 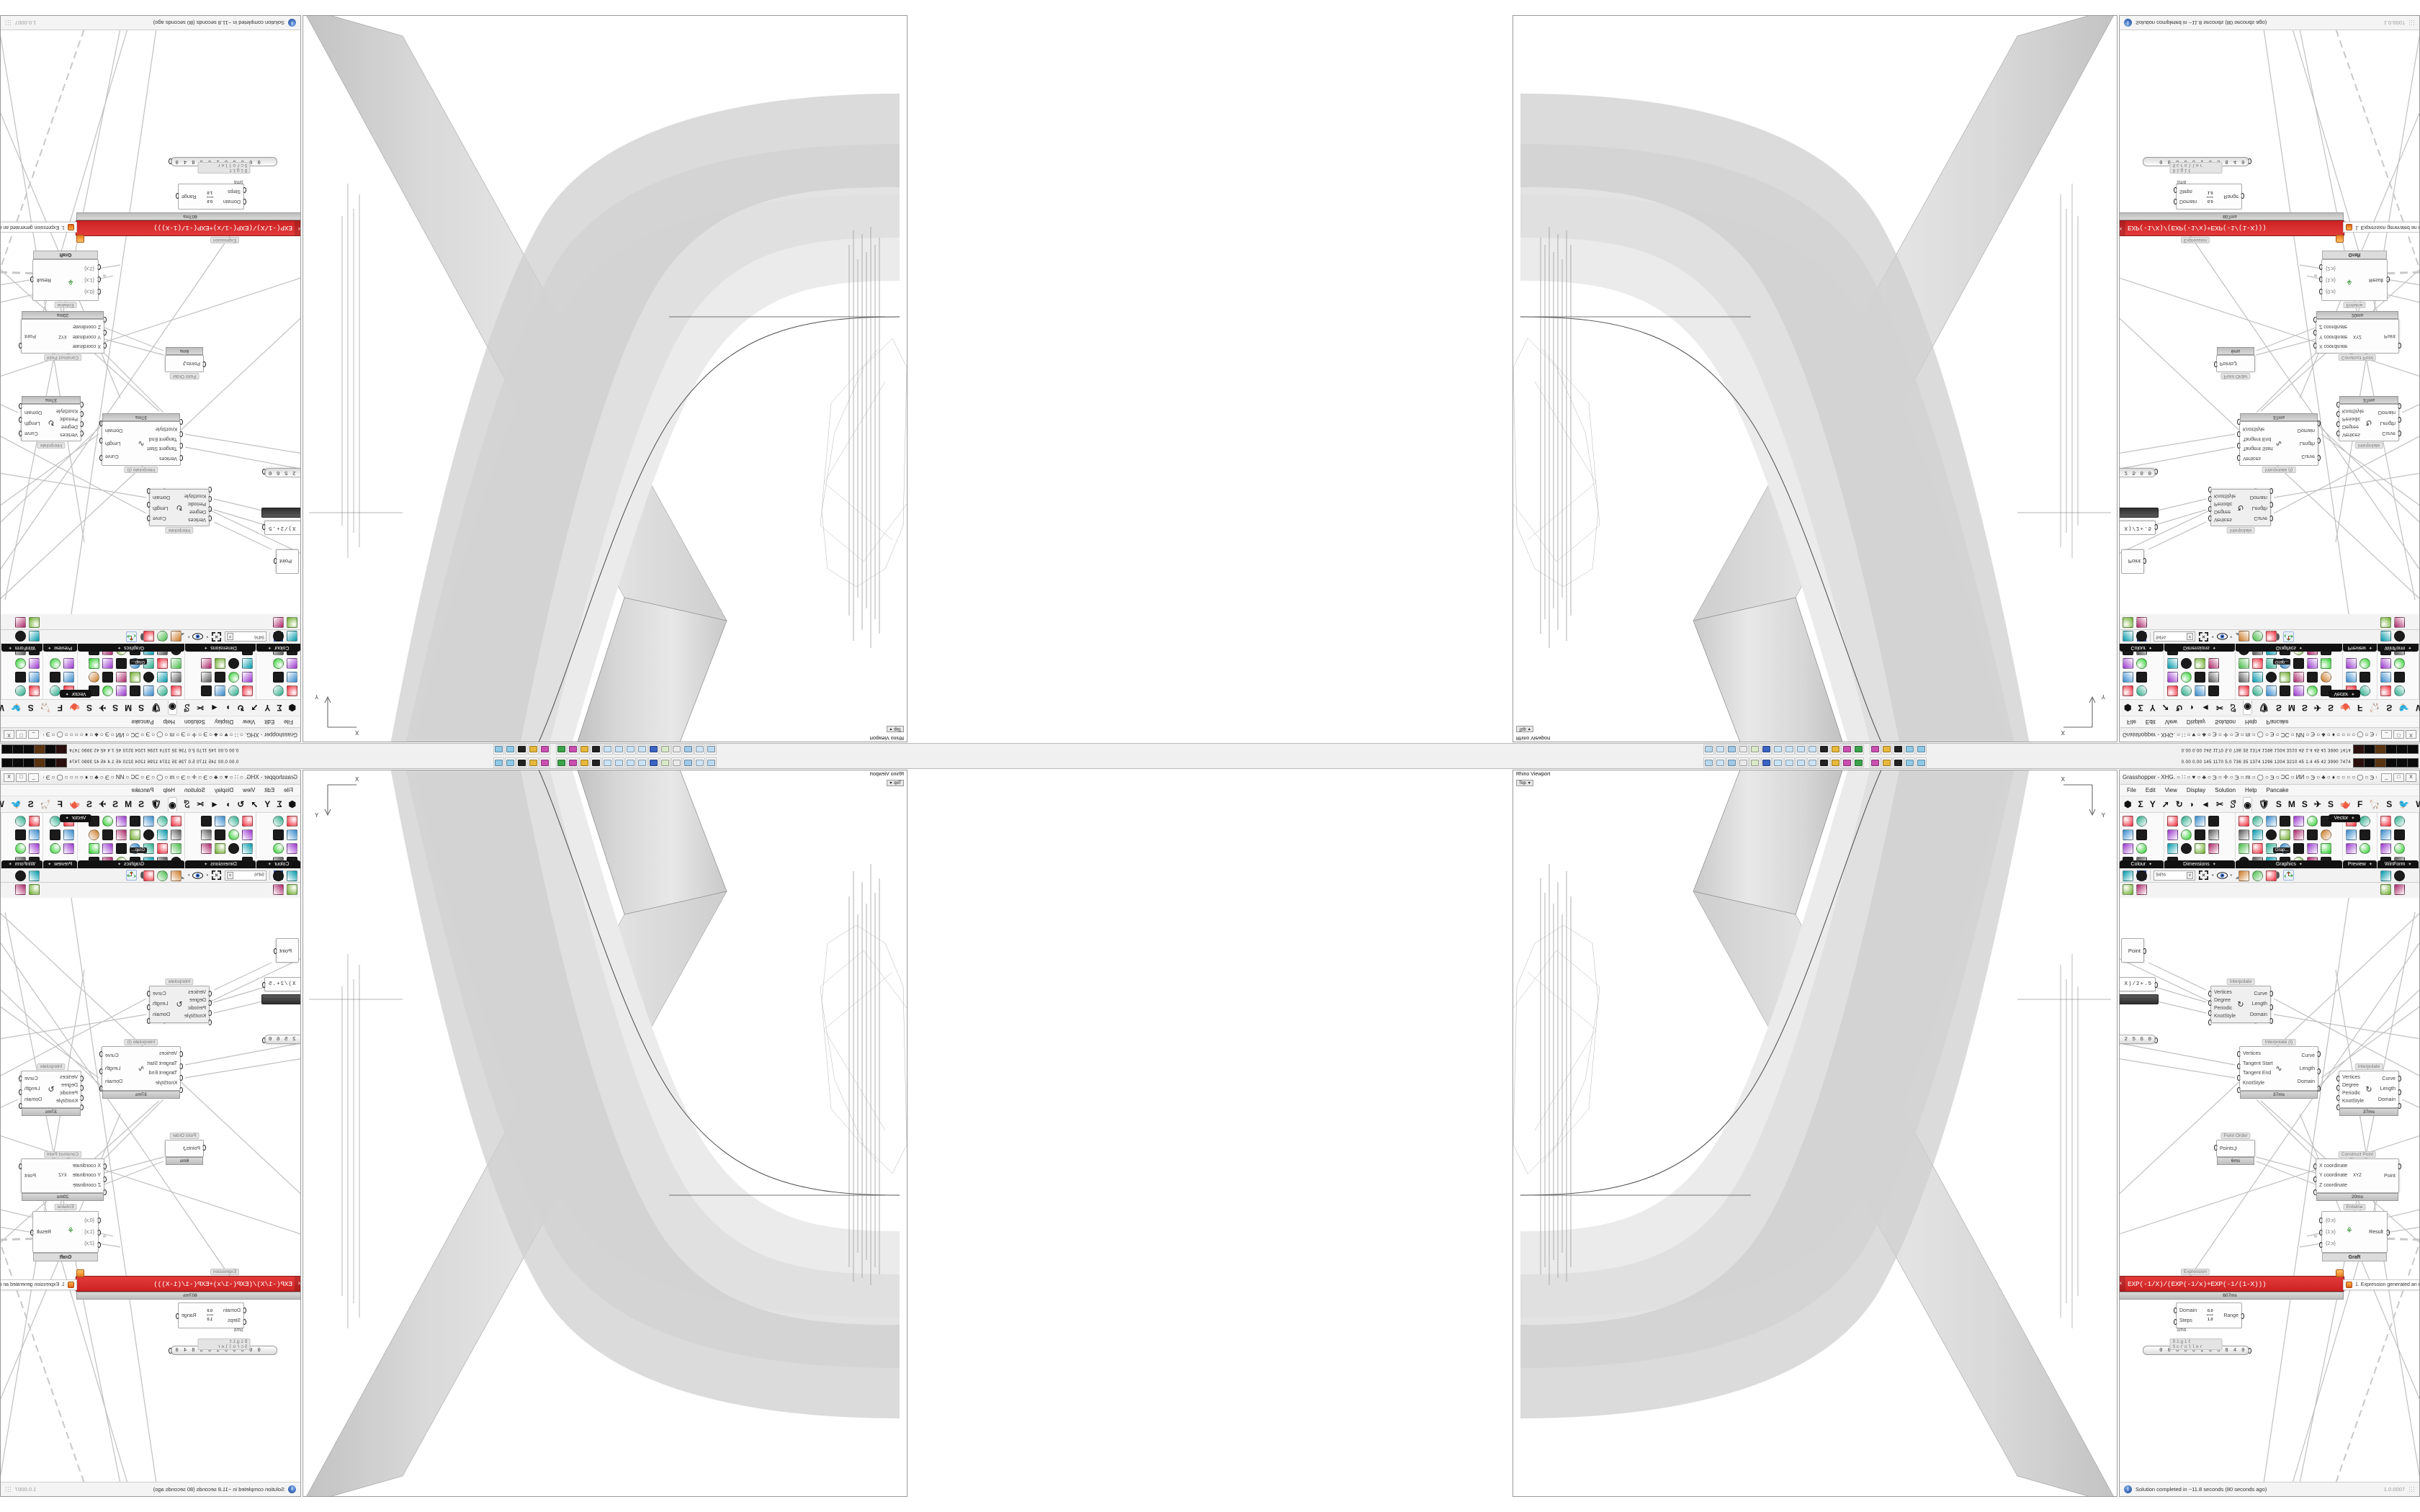 I want to click on node-dark-bar, so click(x=280, y=513).